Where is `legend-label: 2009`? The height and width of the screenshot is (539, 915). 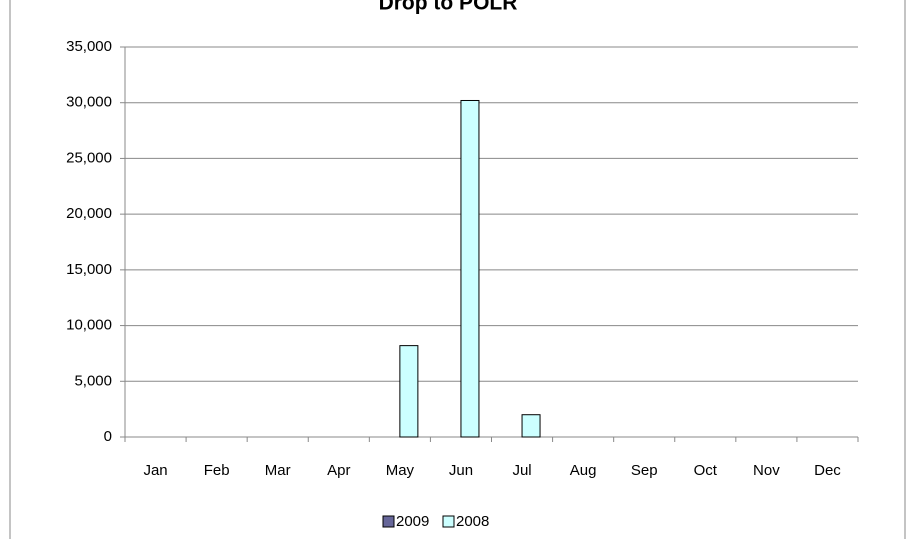 legend-label: 2009 is located at coordinates (412, 521).